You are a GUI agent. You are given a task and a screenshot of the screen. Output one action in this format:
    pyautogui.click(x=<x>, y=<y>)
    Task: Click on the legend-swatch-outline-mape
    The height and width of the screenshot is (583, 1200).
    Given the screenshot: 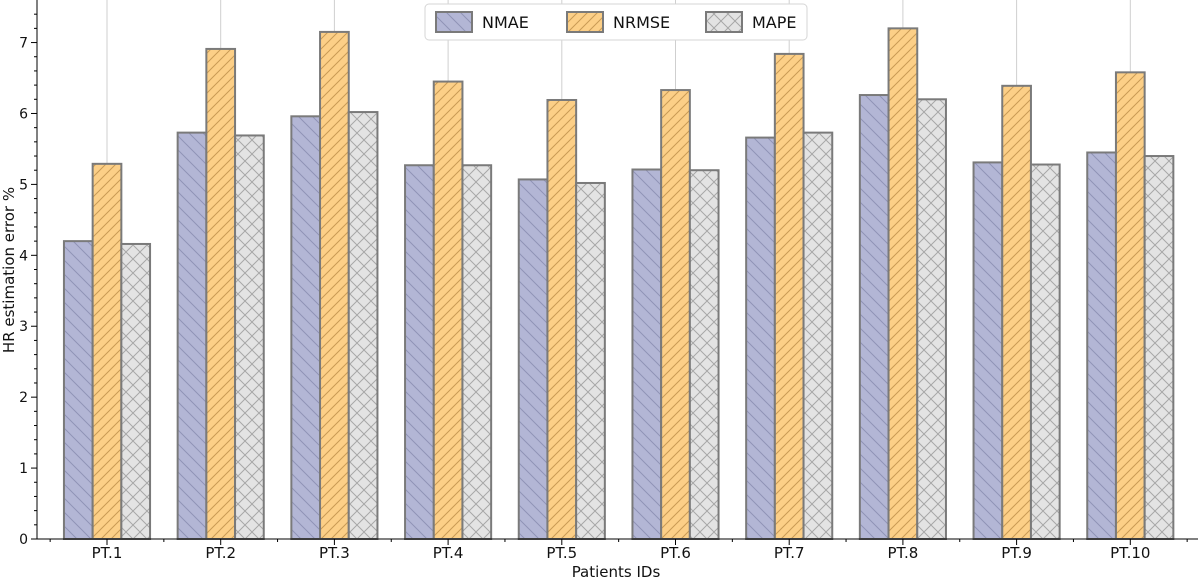 What is the action you would take?
    pyautogui.click(x=724, y=22)
    